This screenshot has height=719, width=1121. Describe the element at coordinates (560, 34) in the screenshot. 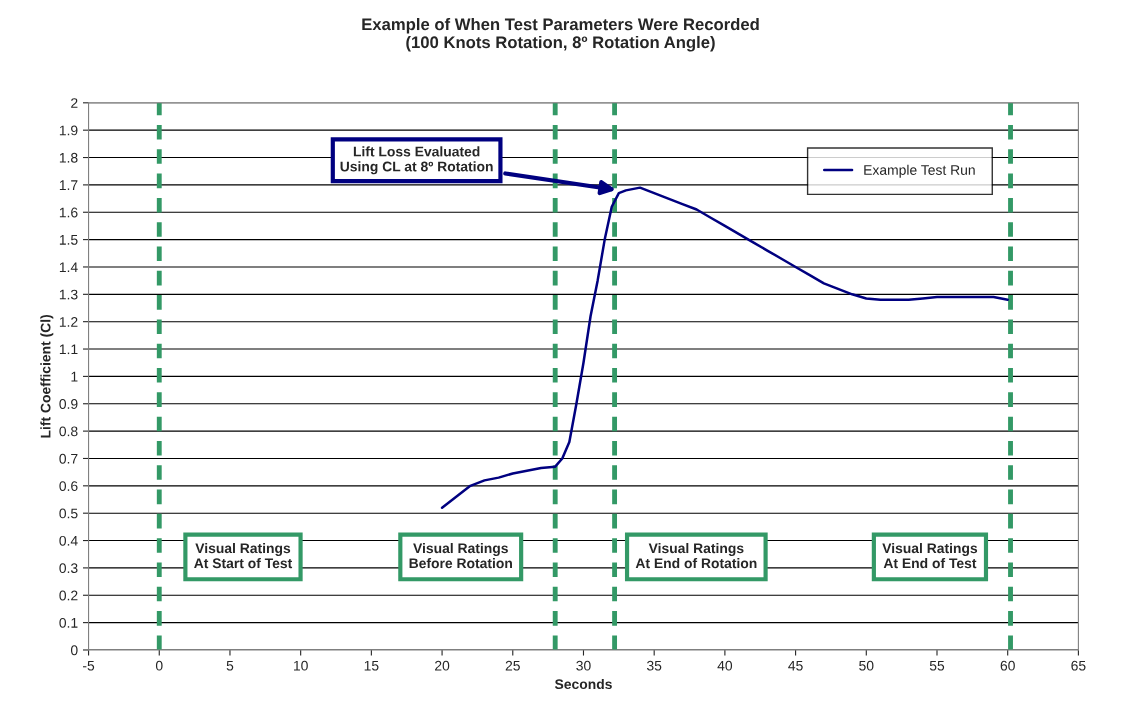

I see `chart-title: Example of When Test Parameters Were Recorded (100 Knots Rotation, 8º Rotation Angle)` at that location.